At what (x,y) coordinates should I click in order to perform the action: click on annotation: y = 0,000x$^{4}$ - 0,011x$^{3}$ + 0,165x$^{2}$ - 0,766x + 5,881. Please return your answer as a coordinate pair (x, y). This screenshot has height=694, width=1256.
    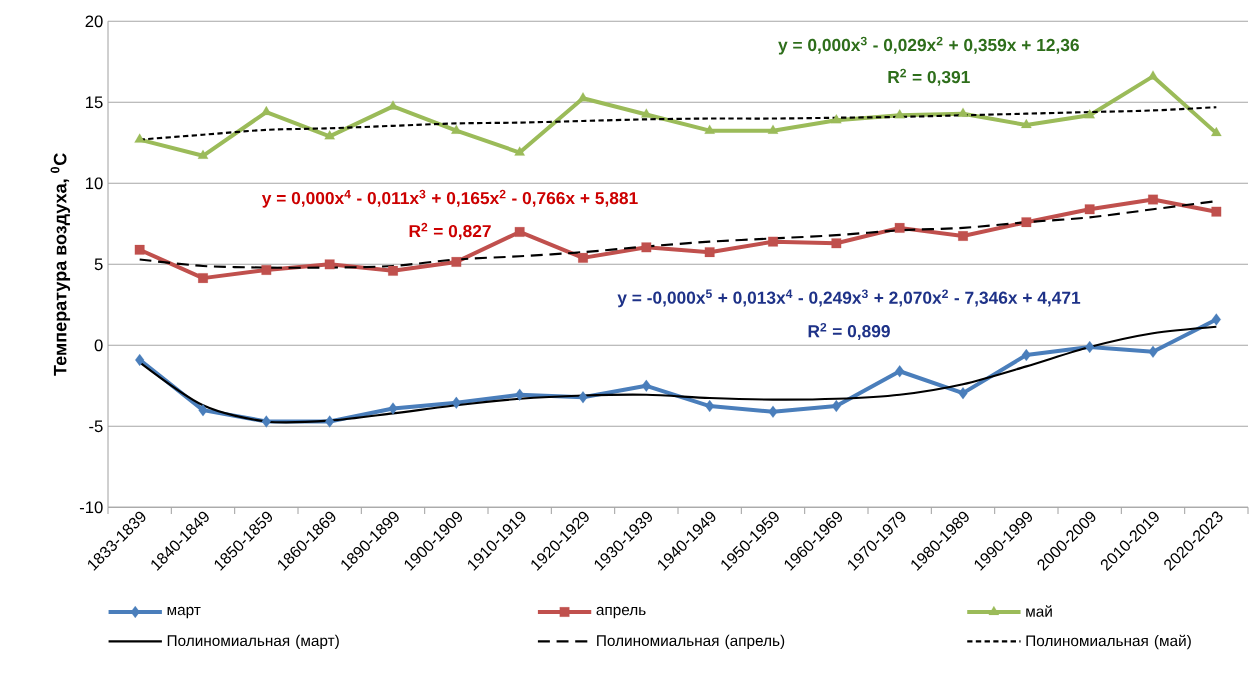
    Looking at the image, I should click on (449, 198).